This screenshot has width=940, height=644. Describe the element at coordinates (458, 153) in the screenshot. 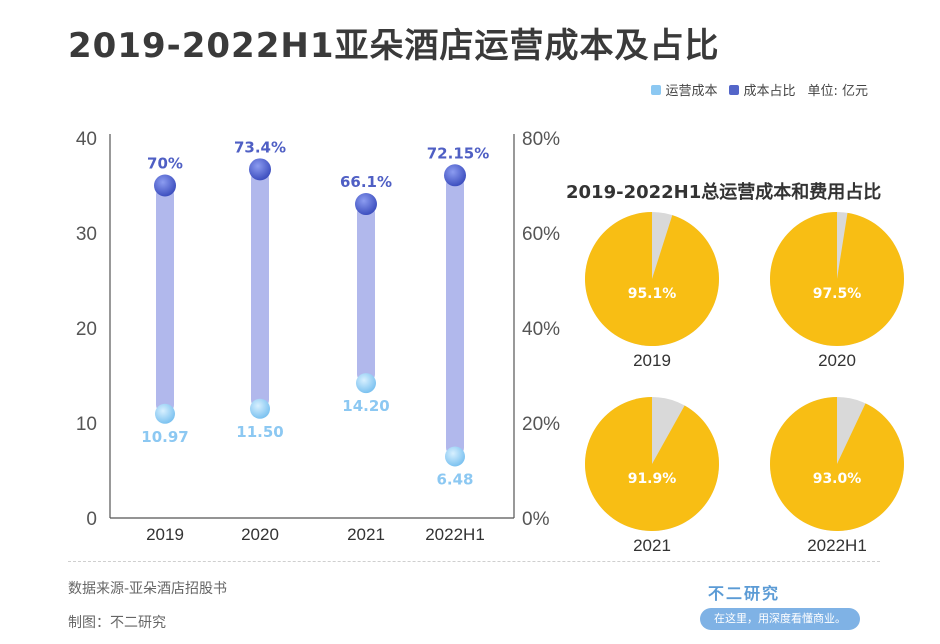

I see `ratio-data-label: 72.15%` at that location.